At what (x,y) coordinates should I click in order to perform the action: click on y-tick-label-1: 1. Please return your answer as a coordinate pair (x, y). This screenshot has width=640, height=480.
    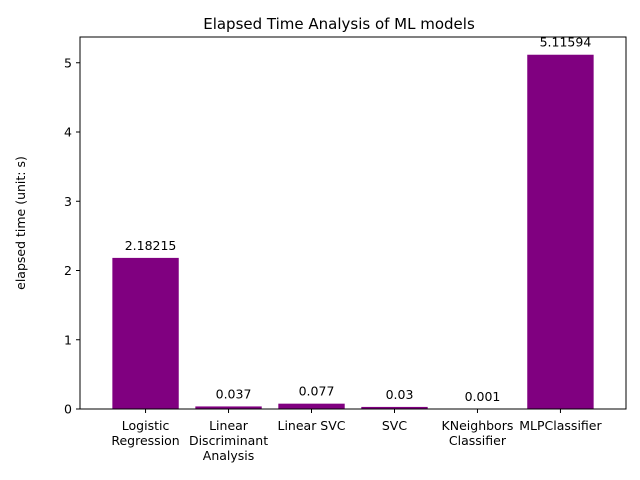
    Looking at the image, I should click on (68, 339).